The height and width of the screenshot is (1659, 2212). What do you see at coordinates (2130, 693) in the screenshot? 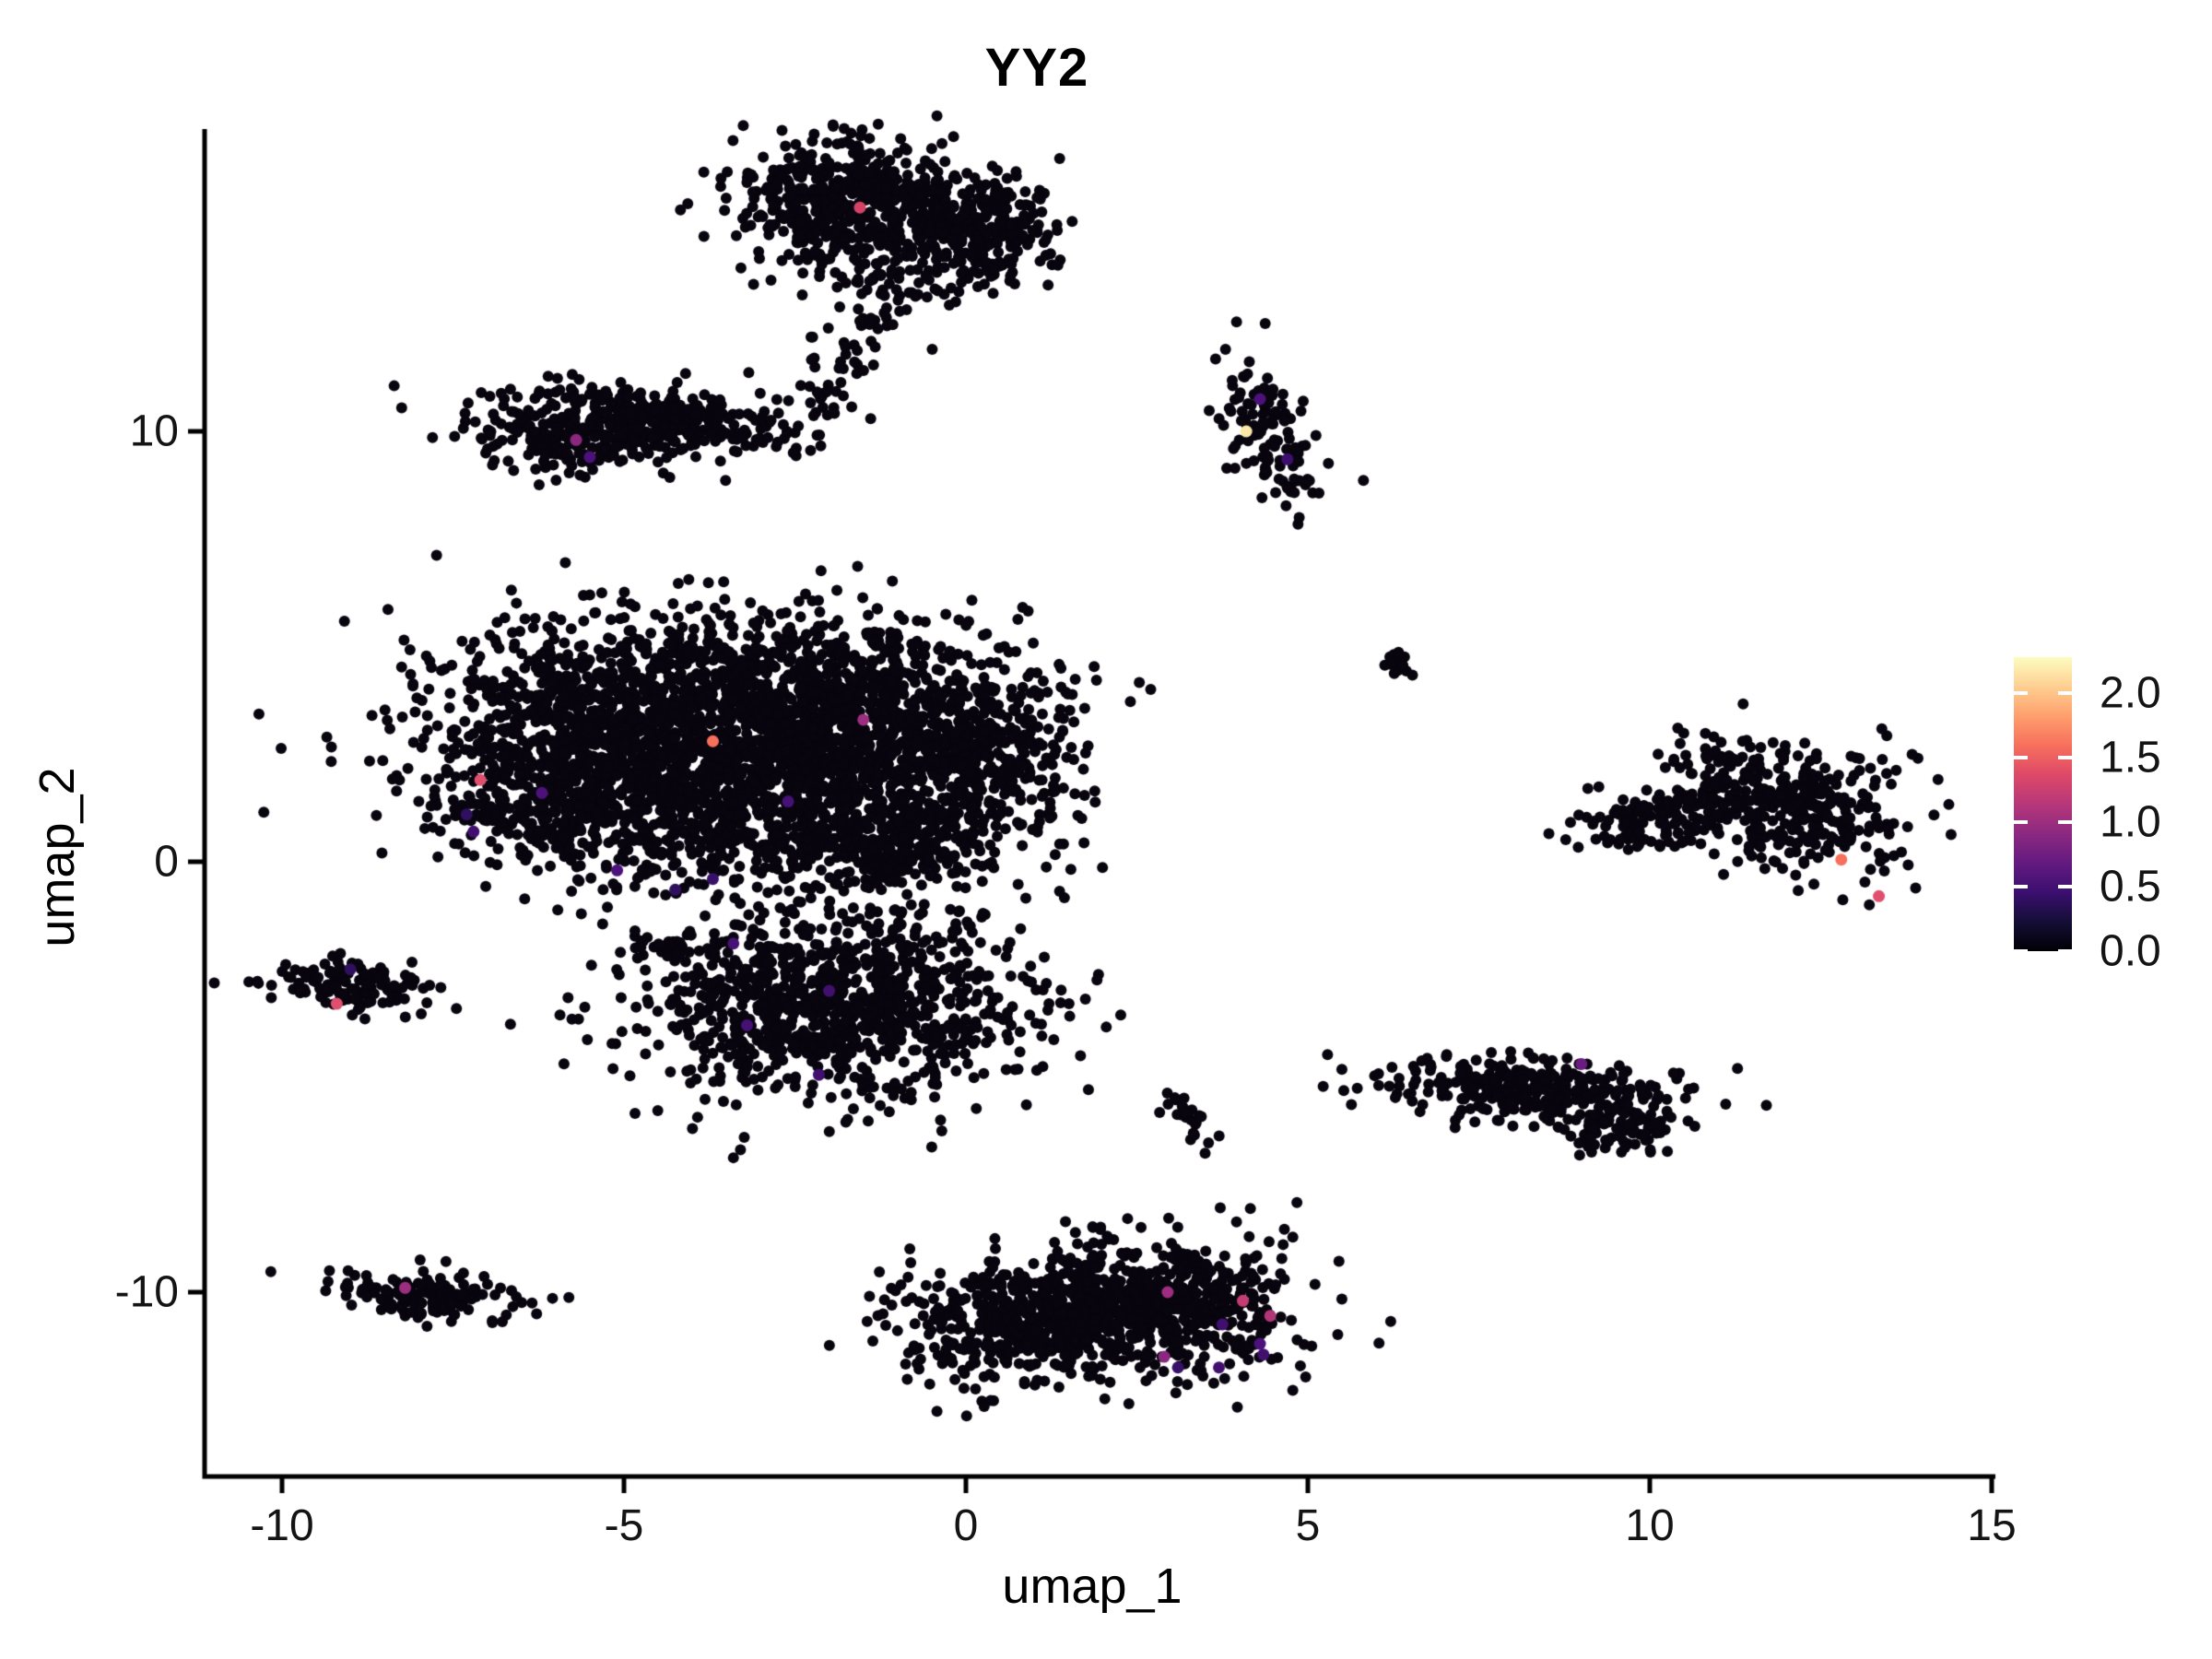
I see `legend-tick-label: 2.0` at bounding box center [2130, 693].